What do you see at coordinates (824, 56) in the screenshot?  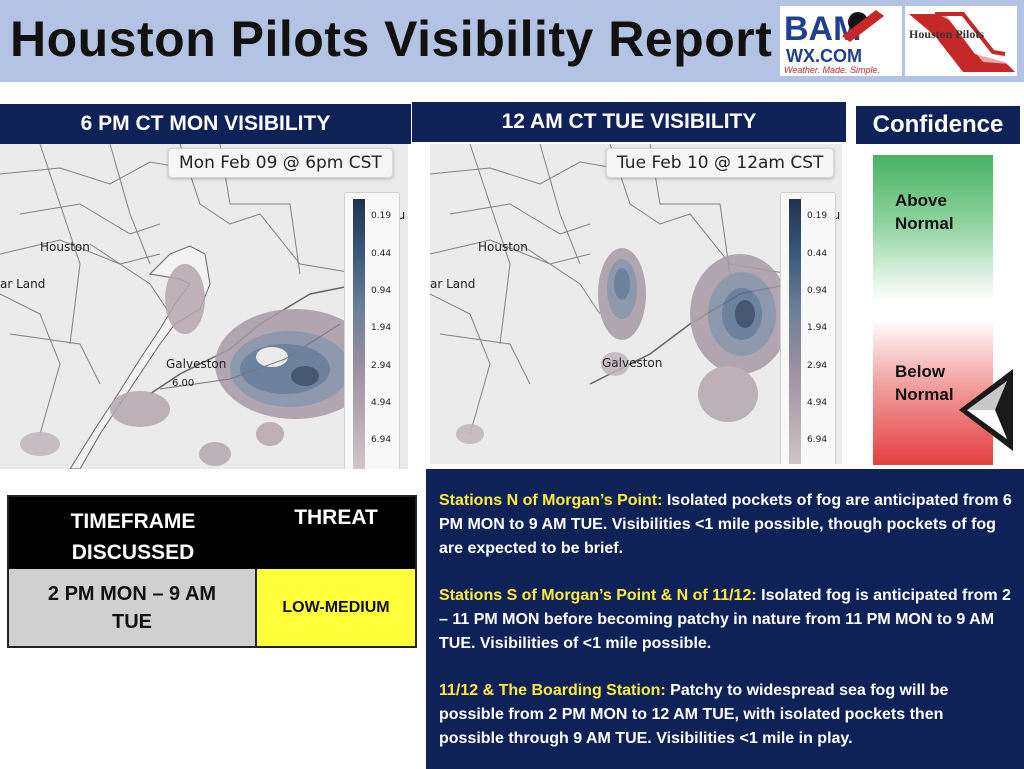 I see `svg-text: WX.COM` at bounding box center [824, 56].